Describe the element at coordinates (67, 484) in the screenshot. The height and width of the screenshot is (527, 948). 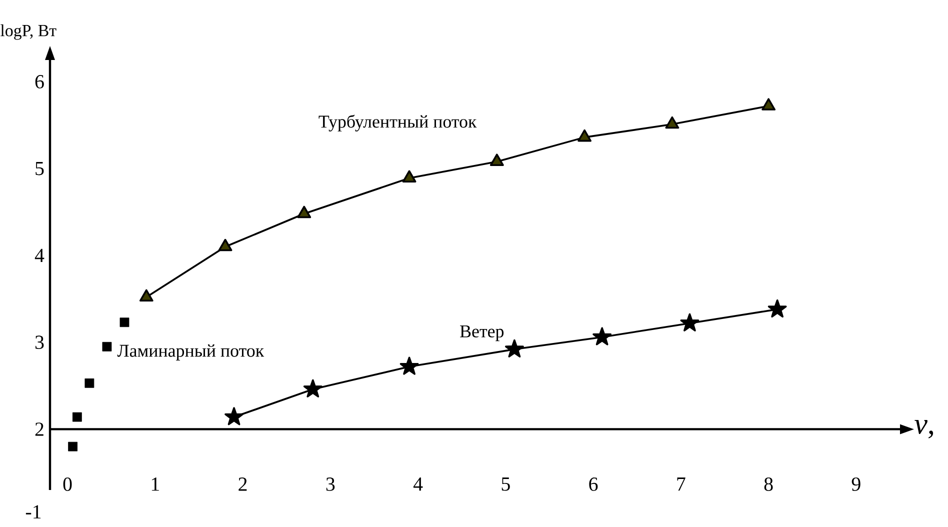
I see `x-tick-label: 0` at that location.